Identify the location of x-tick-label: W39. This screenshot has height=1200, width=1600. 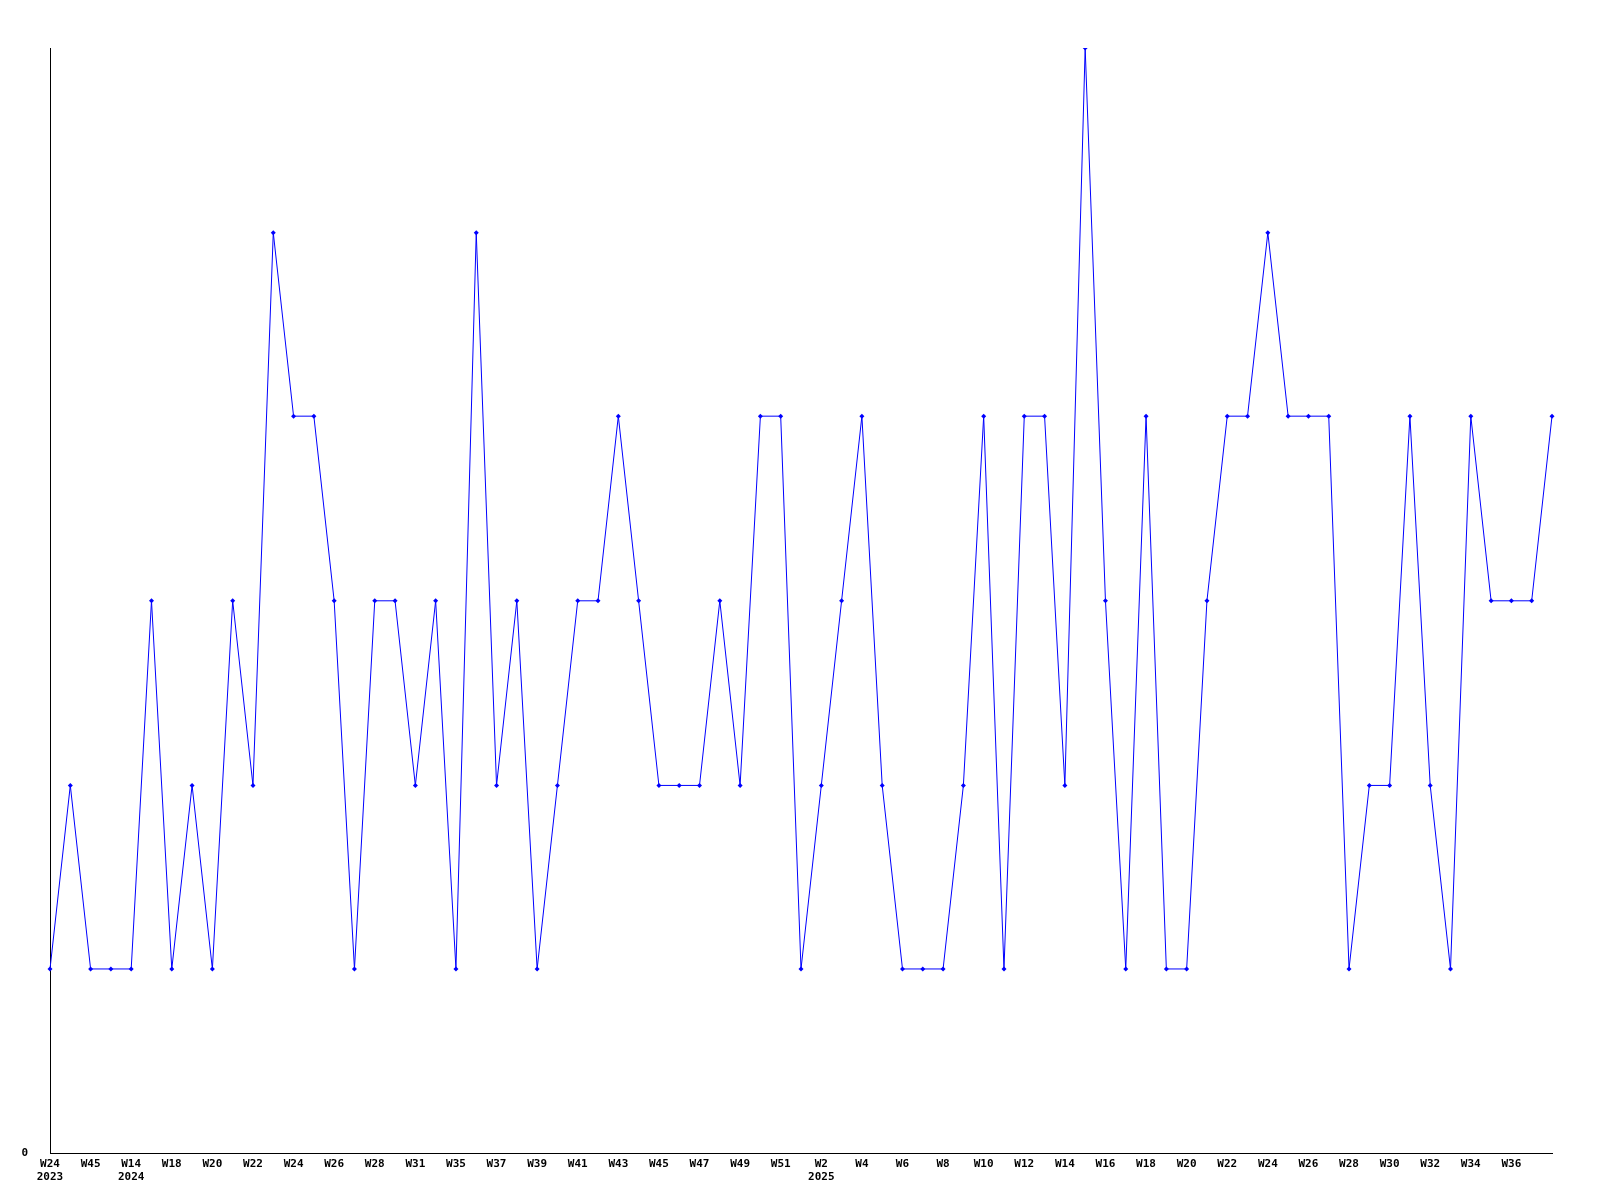
(537, 1164).